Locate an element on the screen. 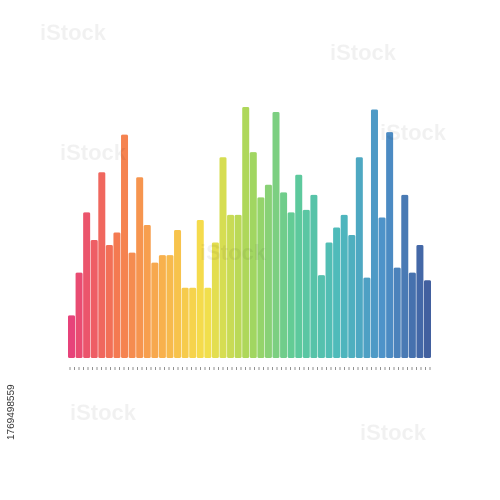 The height and width of the screenshot is (500, 500). ruler is located at coordinates (250, 368).